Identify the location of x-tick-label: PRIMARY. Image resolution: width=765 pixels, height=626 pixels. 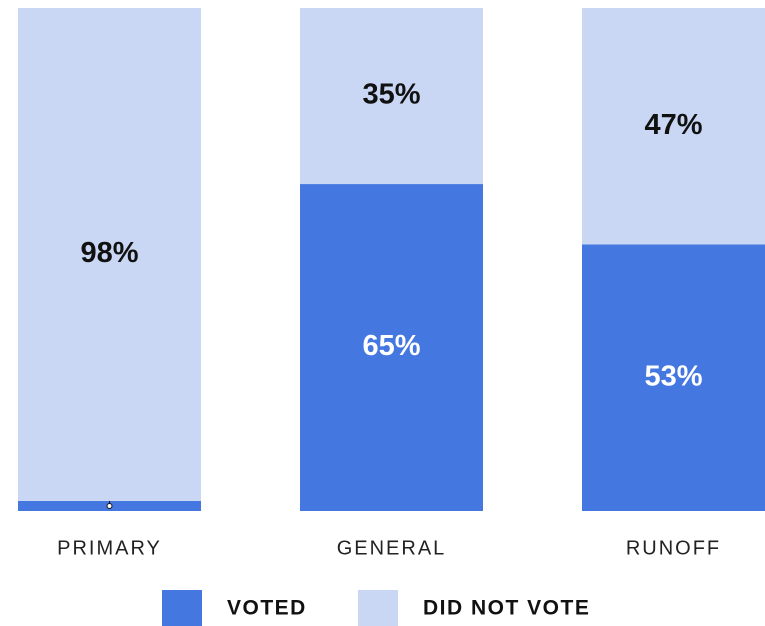
(109, 548).